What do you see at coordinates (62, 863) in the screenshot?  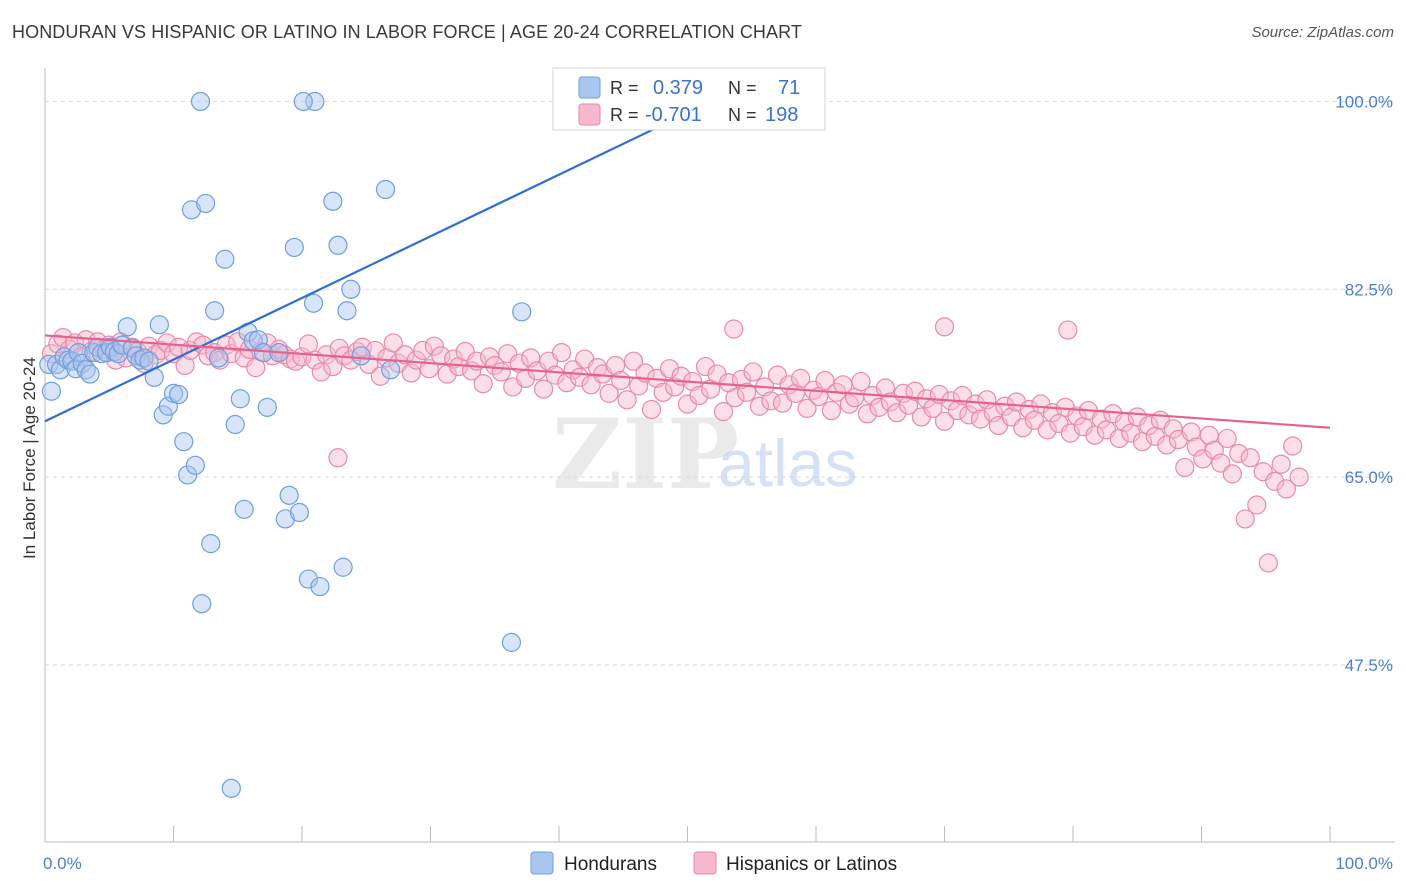 I see `x-tick-label-0: 0.0%` at bounding box center [62, 863].